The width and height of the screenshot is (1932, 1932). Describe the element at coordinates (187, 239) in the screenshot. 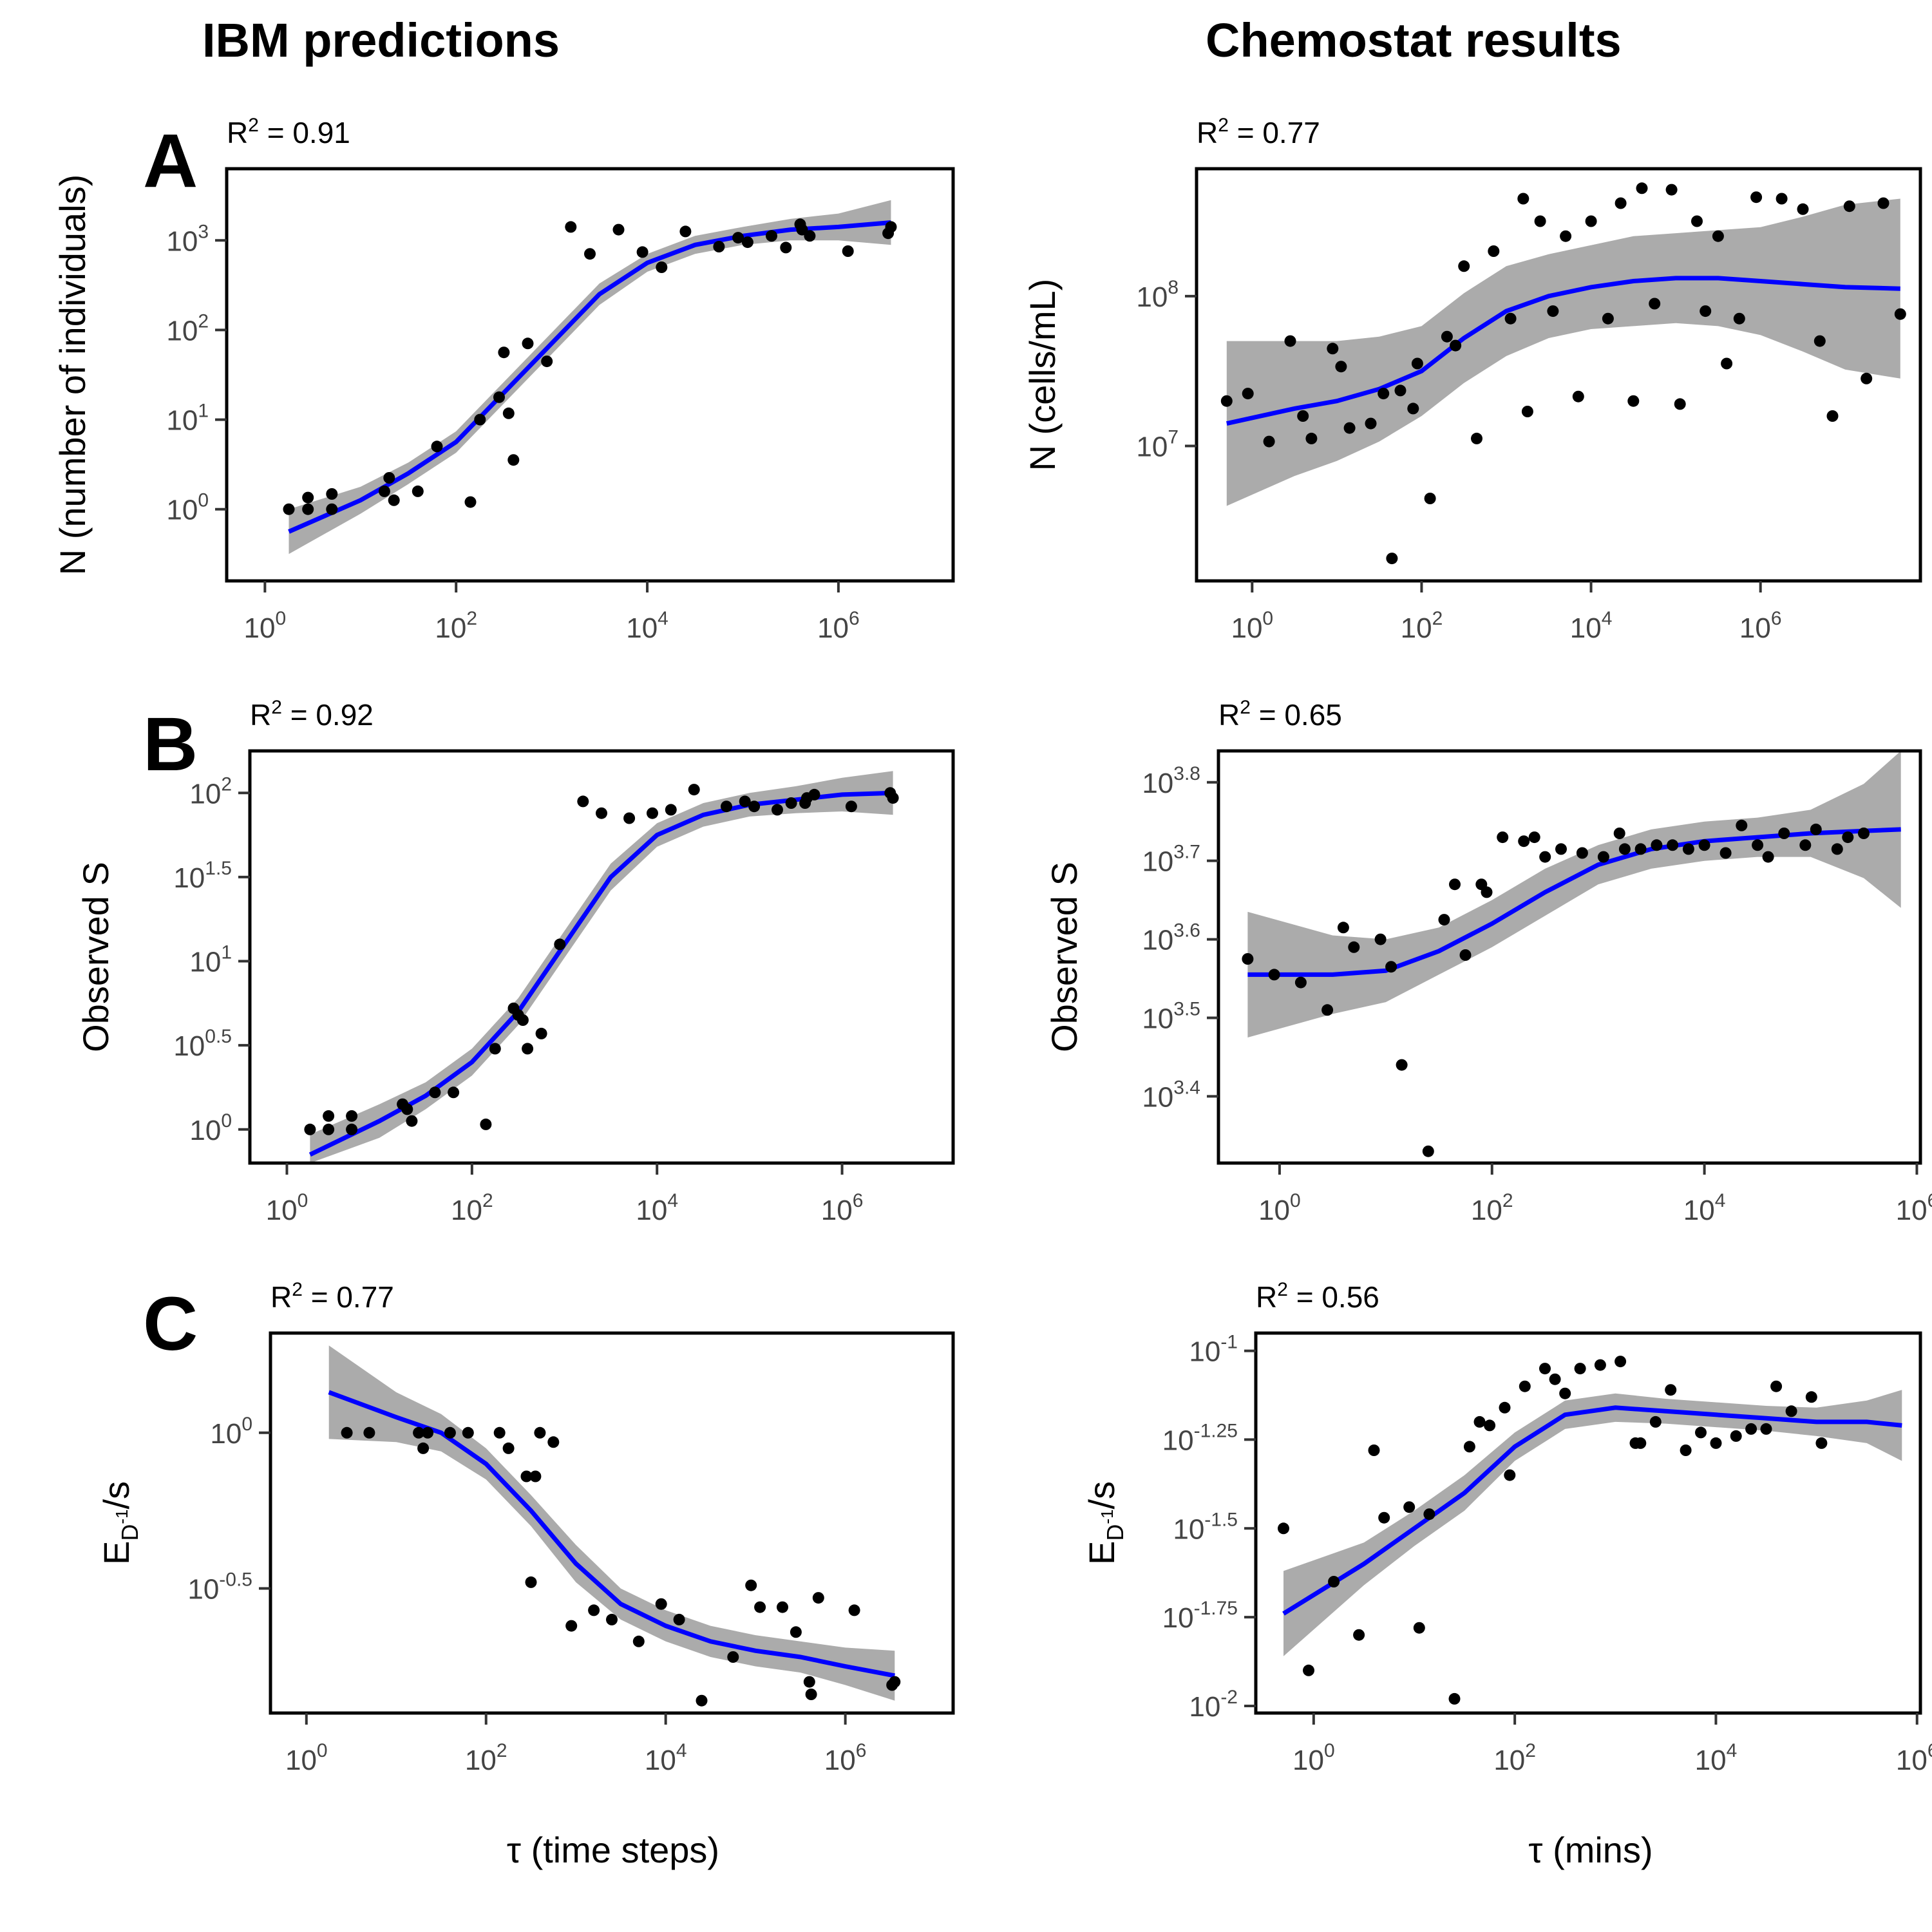

I see `y-tick-label: 10³` at that location.